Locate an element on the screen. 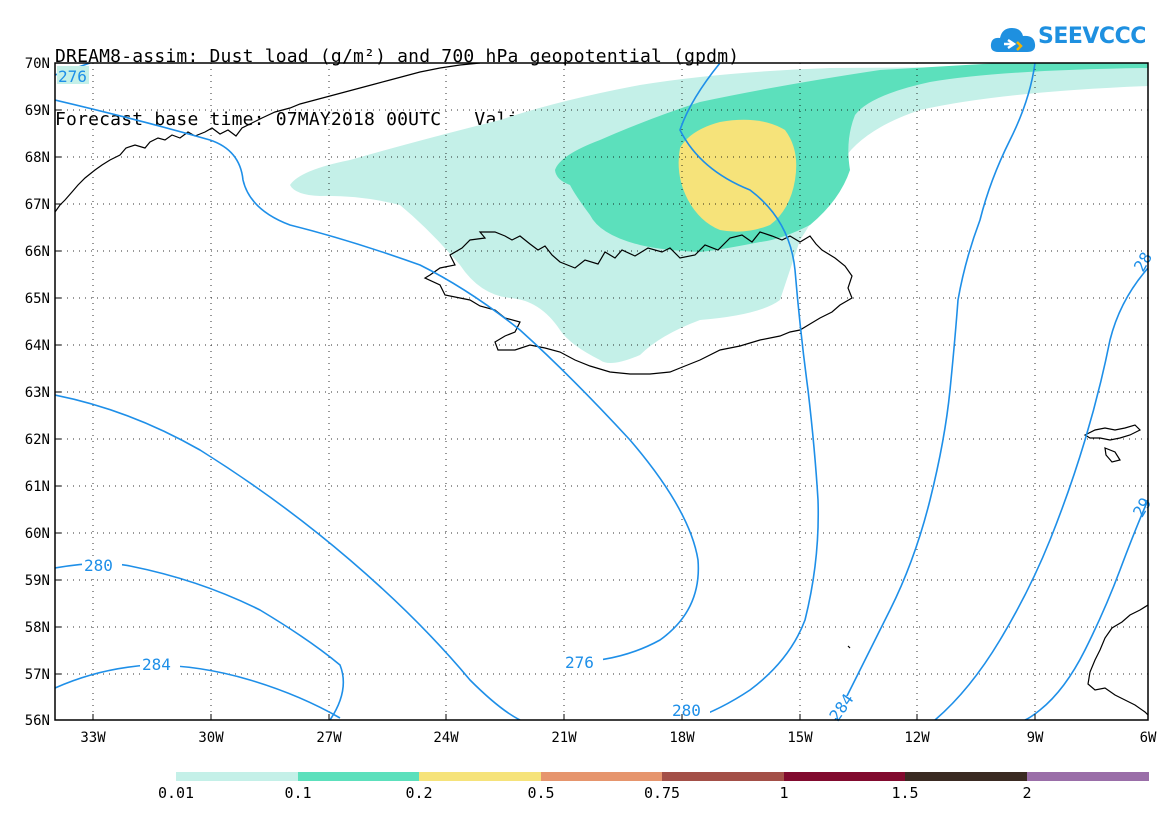  lat-label: 65N is located at coordinates (37, 299).